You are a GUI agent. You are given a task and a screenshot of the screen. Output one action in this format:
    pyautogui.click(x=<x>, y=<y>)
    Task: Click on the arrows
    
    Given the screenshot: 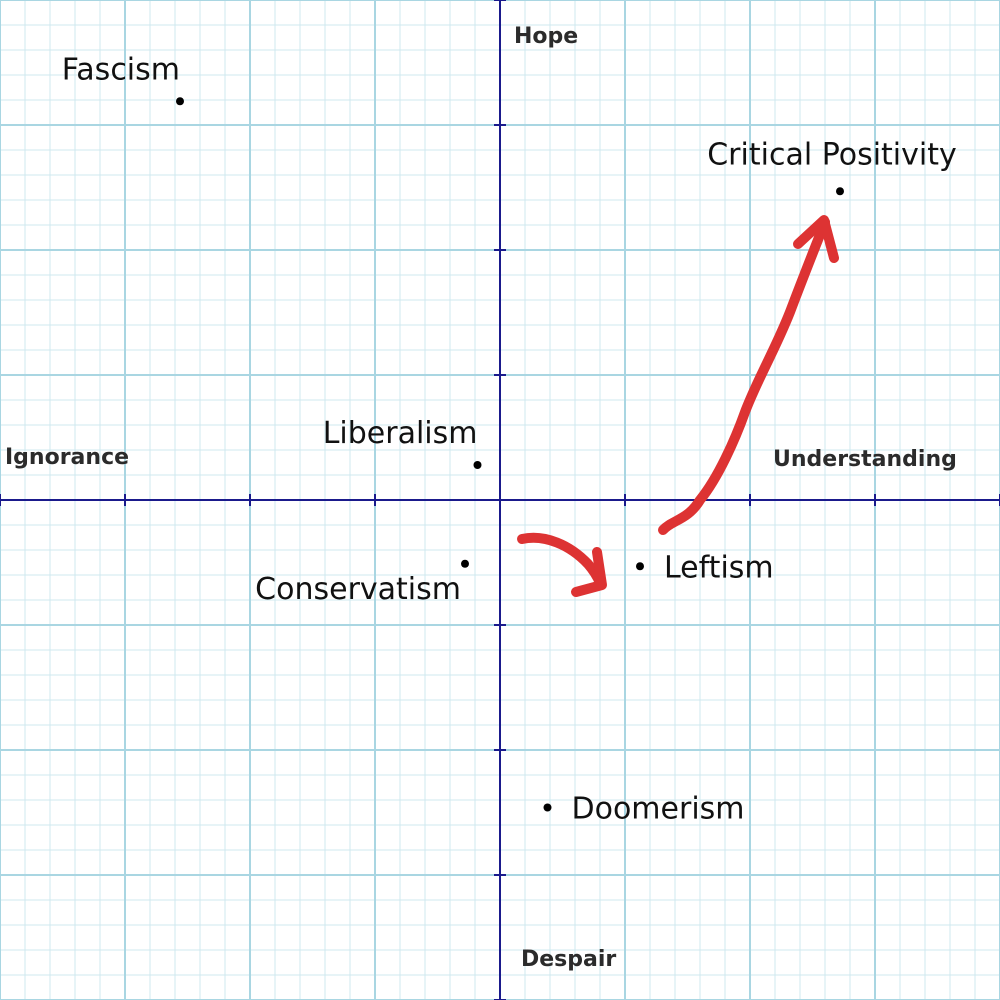 What is the action you would take?
    pyautogui.click(x=678, y=406)
    